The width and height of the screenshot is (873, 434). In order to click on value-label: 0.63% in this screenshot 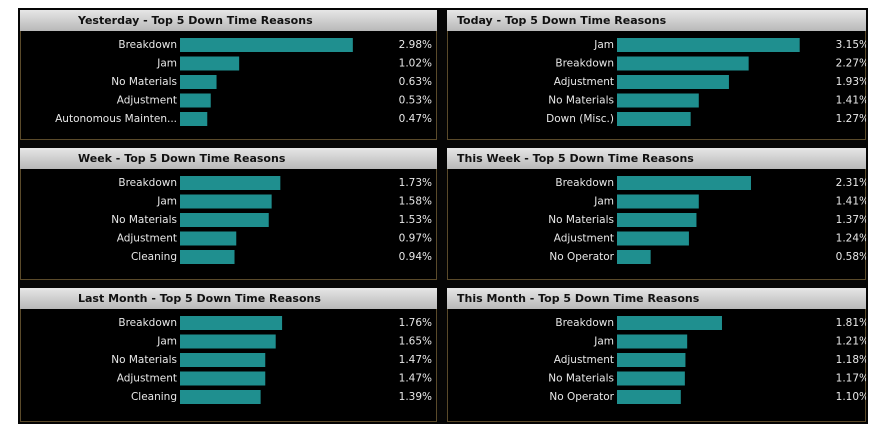, I will do `click(415, 82)`.